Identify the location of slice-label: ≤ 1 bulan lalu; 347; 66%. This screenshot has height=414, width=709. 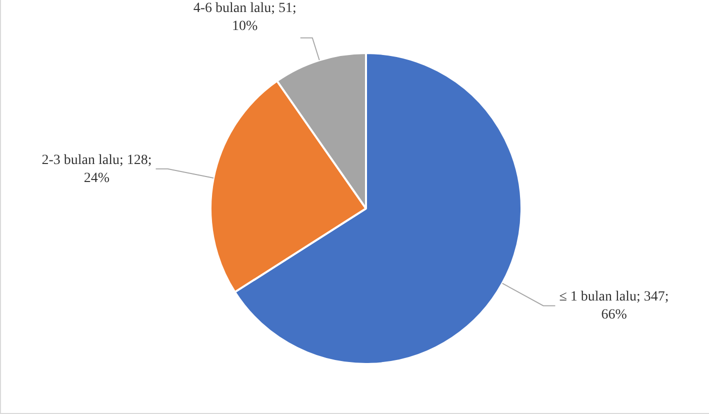
(614, 306).